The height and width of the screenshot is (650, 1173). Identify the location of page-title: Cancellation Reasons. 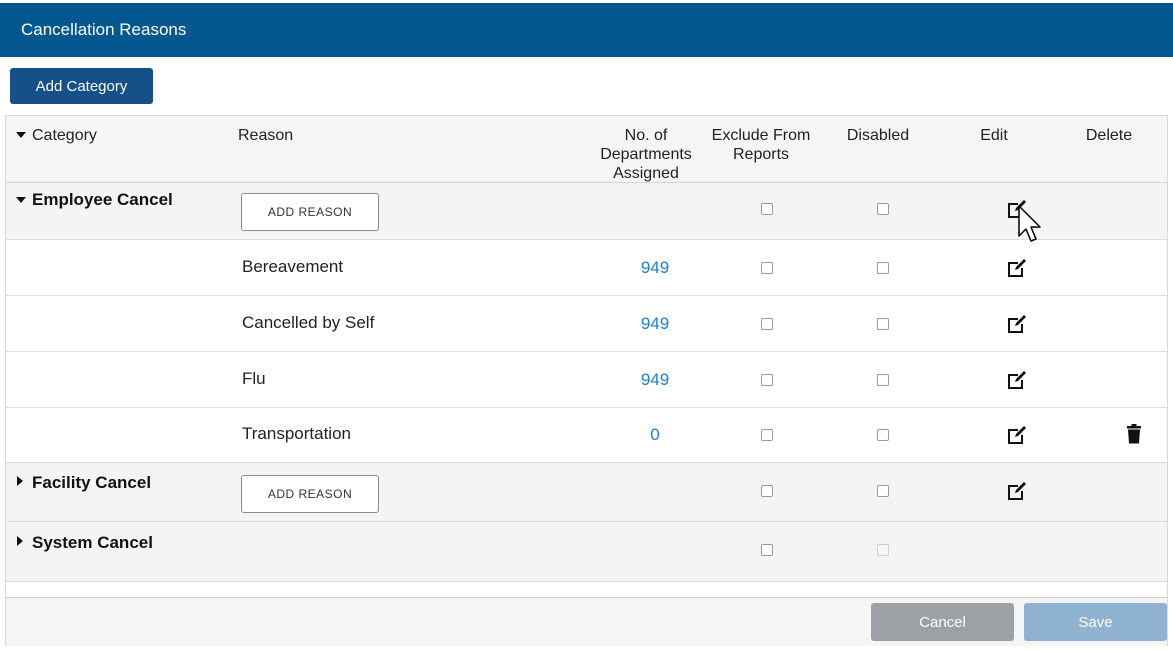
(104, 29).